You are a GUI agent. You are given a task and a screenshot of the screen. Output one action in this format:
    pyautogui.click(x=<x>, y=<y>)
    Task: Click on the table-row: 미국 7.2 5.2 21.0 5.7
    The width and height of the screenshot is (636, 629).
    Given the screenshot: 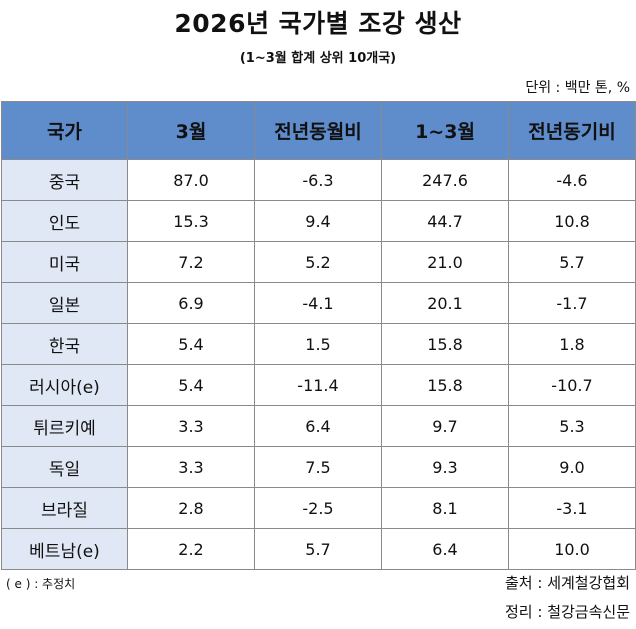 What is the action you would take?
    pyautogui.click(x=318, y=262)
    